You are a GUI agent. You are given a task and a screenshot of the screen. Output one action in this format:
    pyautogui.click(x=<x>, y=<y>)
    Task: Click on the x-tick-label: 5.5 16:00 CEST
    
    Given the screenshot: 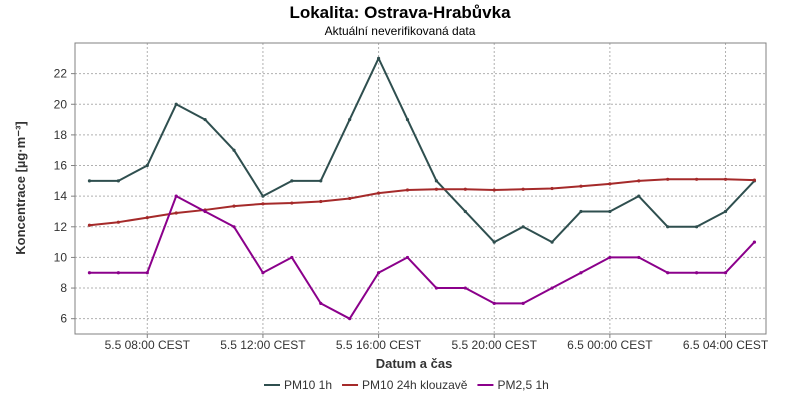 What is the action you would take?
    pyautogui.click(x=379, y=345)
    